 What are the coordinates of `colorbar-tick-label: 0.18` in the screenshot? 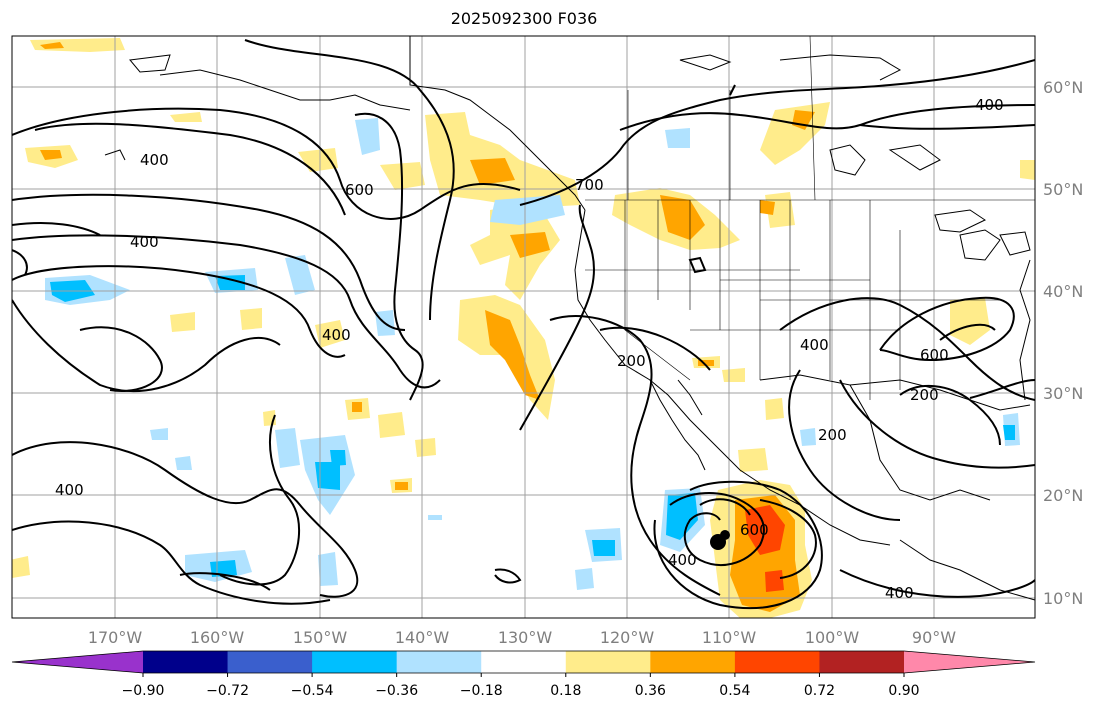 It's located at (565, 691).